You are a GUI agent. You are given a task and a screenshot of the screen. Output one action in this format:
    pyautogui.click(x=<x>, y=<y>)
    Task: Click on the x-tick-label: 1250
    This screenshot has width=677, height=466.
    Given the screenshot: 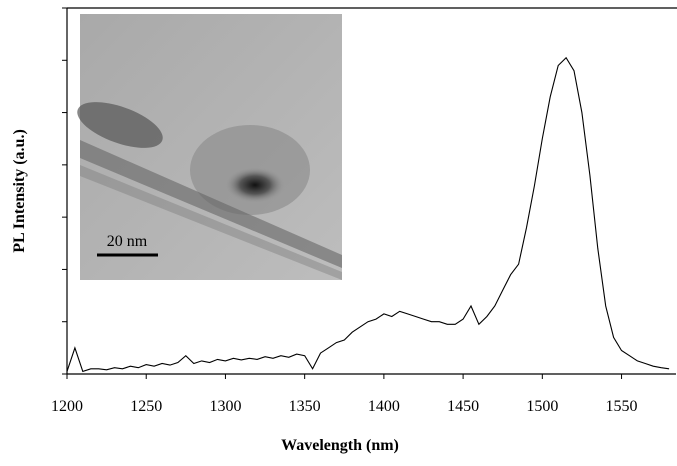 What is the action you would take?
    pyautogui.click(x=146, y=406)
    